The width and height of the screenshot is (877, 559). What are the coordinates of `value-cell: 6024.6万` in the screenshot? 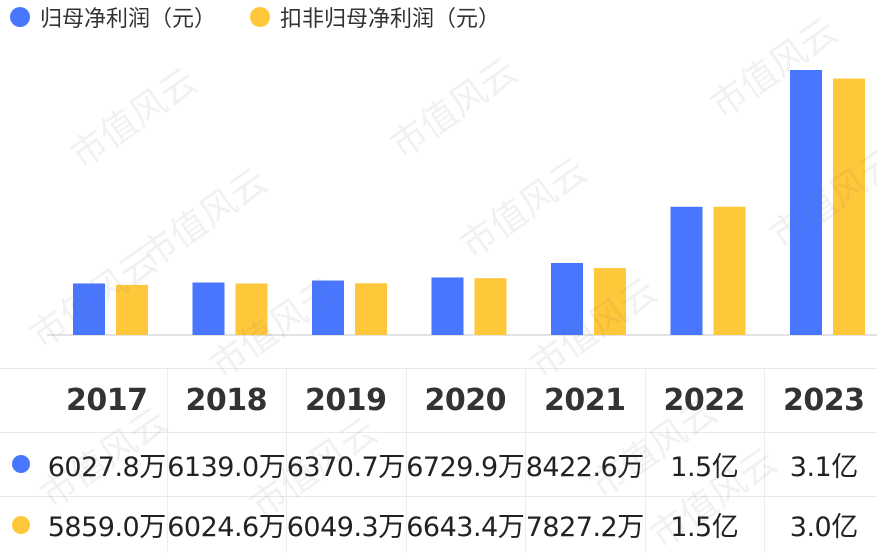 It's located at (226, 527).